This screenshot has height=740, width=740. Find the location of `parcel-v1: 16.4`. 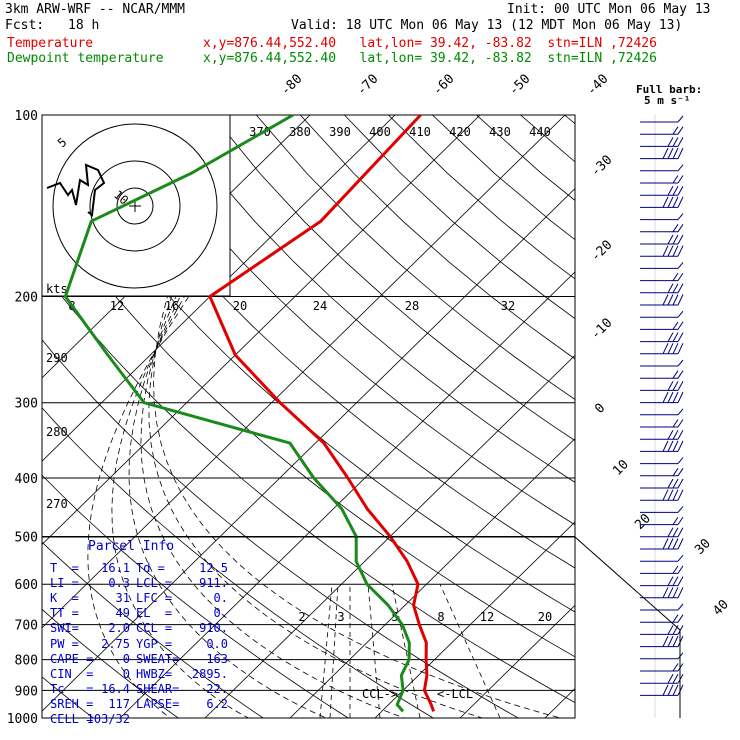

parcel-v1: 16.4 is located at coordinates (115, 688).